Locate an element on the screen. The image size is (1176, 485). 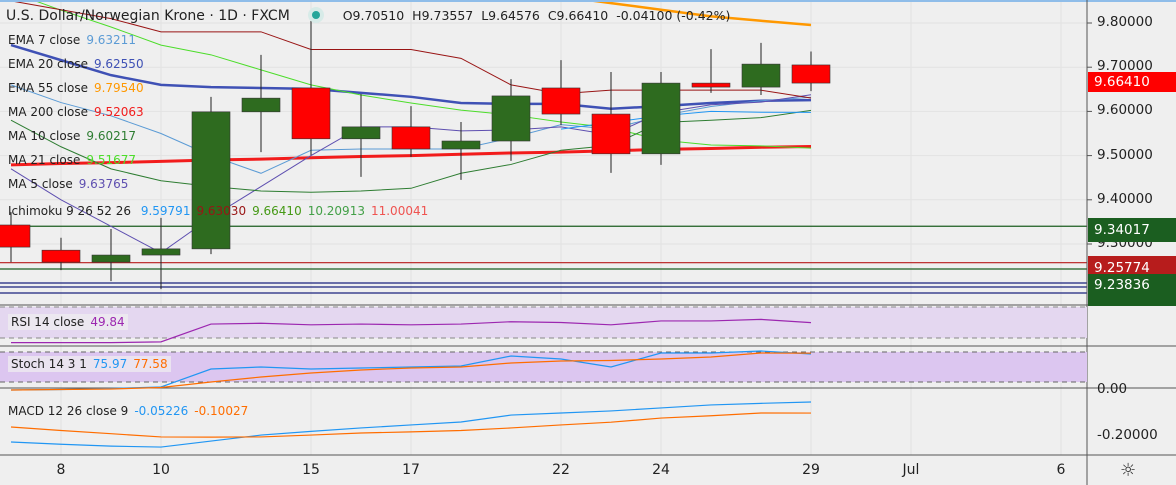
ichimoku-value: 9.66410 is located at coordinates (277, 211).